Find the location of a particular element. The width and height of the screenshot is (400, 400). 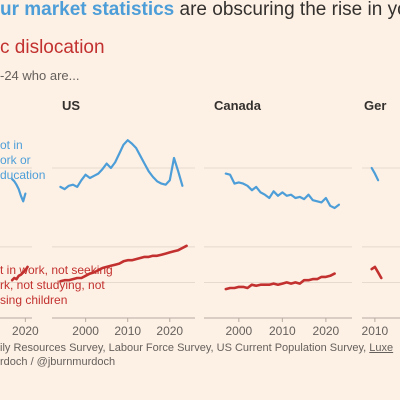

series-line-p1-blue is located at coordinates (121, 165).